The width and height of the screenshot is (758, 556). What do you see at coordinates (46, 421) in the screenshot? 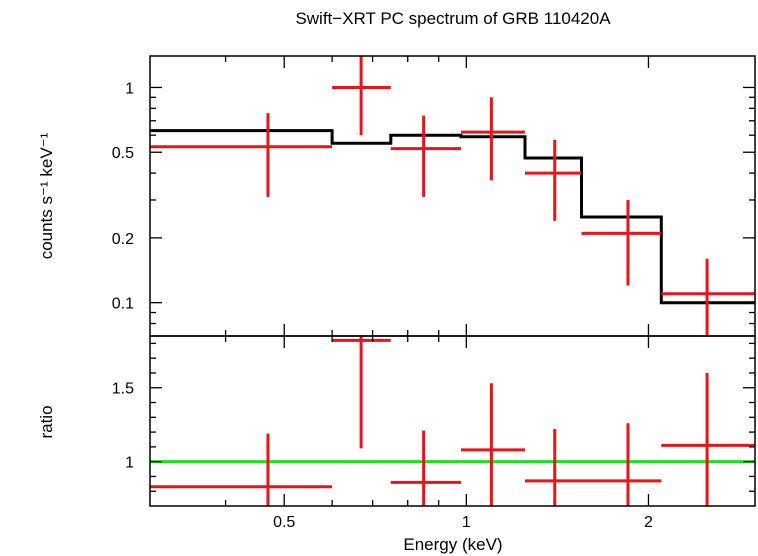
I see `ratio-y-axis-label: ratio` at bounding box center [46, 421].